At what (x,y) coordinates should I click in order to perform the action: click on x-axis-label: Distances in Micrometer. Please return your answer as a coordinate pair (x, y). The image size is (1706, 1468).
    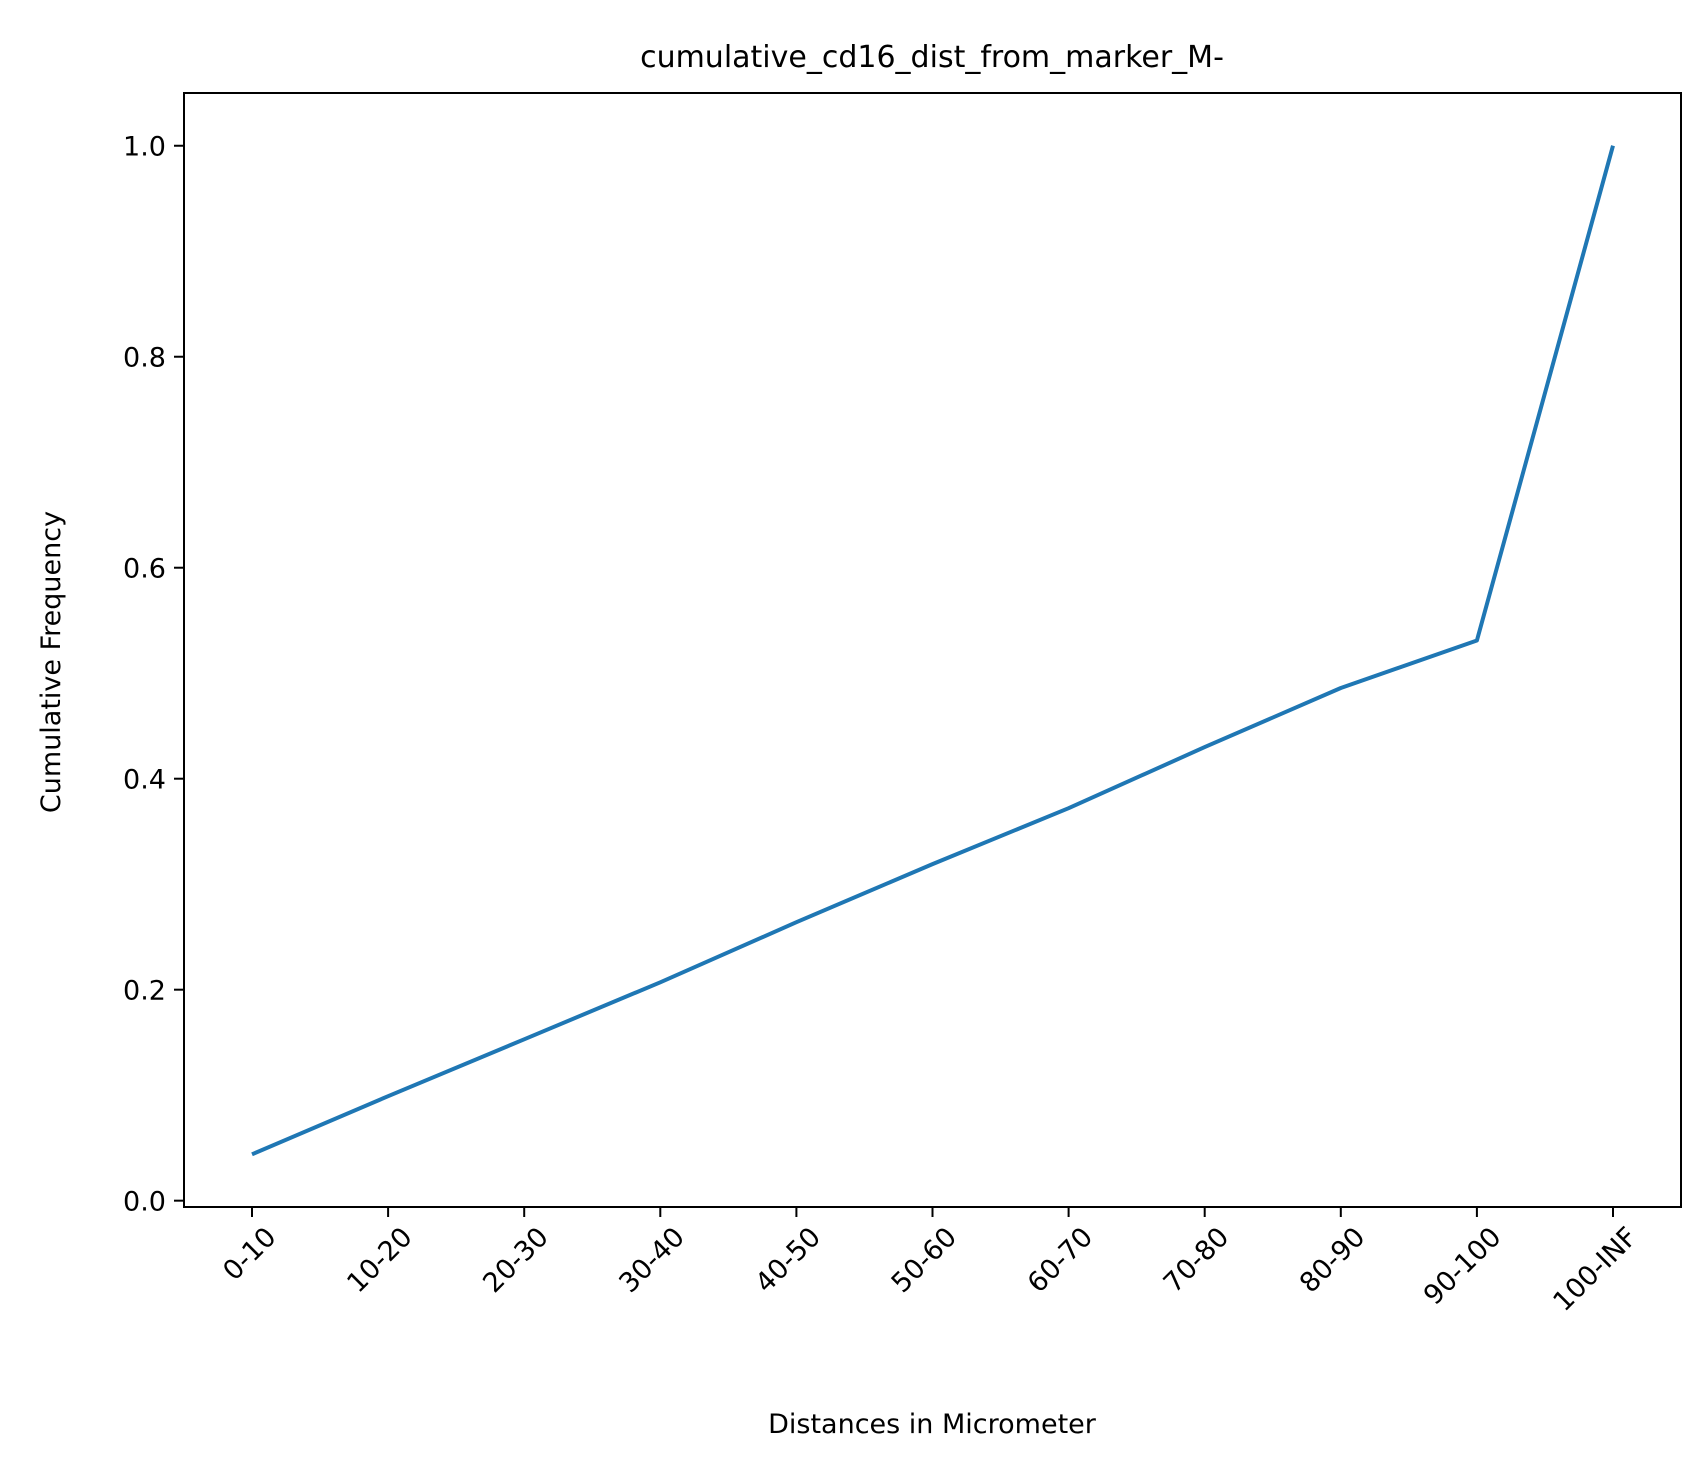
    Looking at the image, I should click on (932, 1424).